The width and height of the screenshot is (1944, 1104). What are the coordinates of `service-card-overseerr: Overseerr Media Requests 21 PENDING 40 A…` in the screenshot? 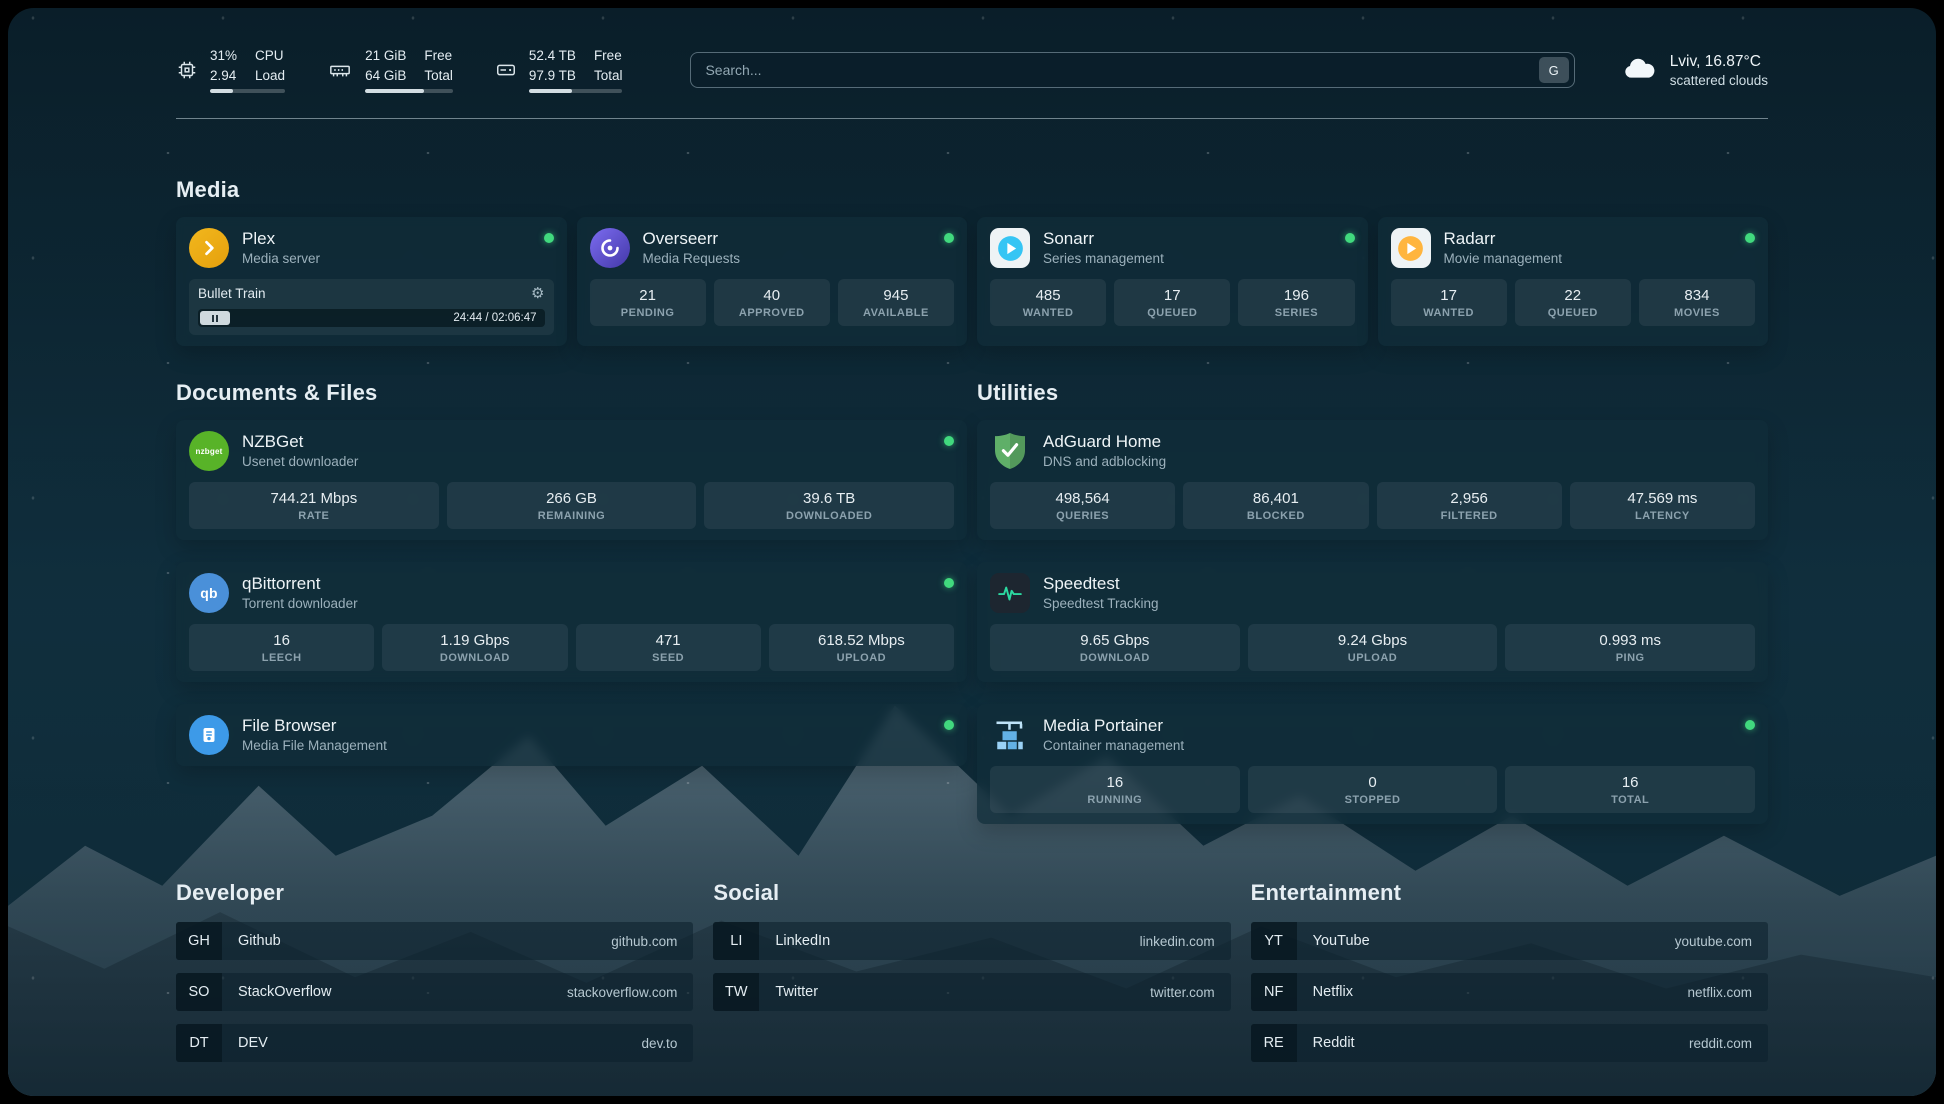 It's located at (771, 281).